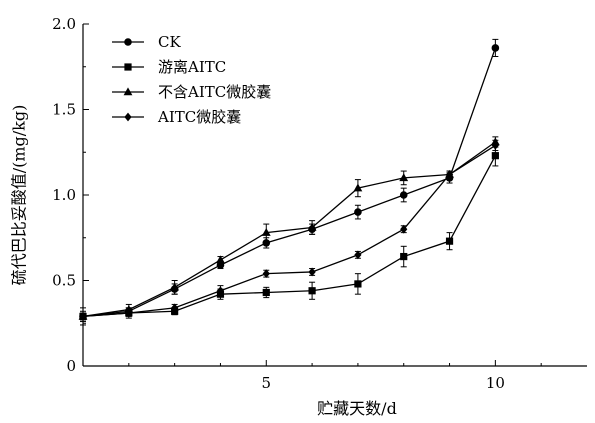 The width and height of the screenshot is (595, 423). I want to click on legend-item: 游离AITC, so click(169, 67).